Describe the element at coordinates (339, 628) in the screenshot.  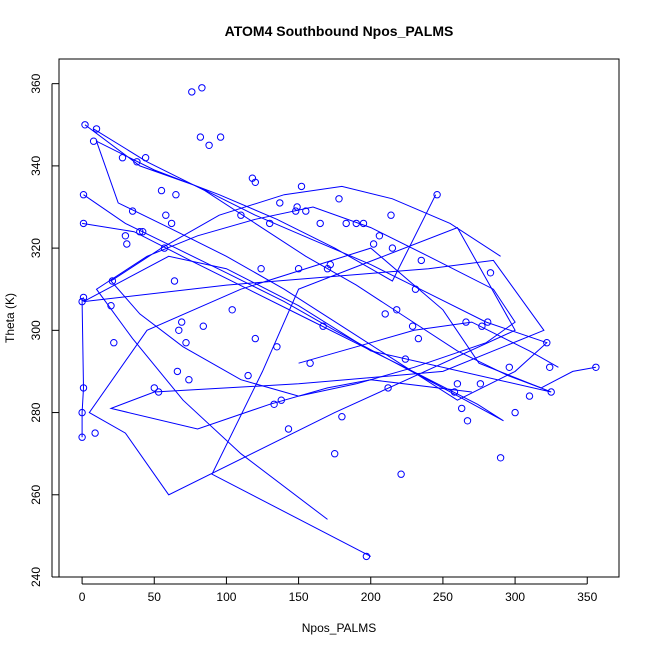
I see `x-axis-label: Npos_PALMS` at that location.